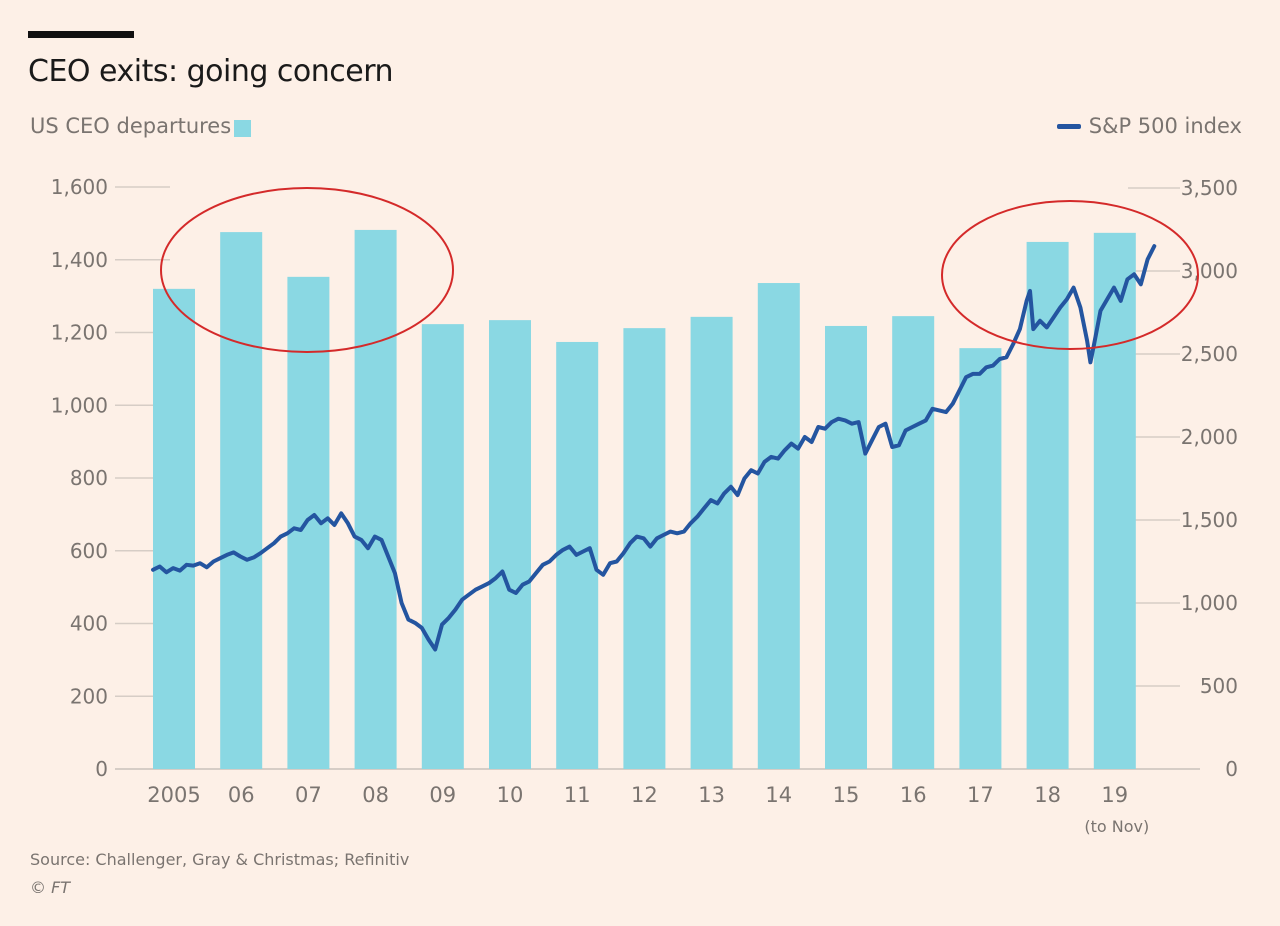  What do you see at coordinates (1219, 686) in the screenshot?
I see `right-axis-label: 500` at bounding box center [1219, 686].